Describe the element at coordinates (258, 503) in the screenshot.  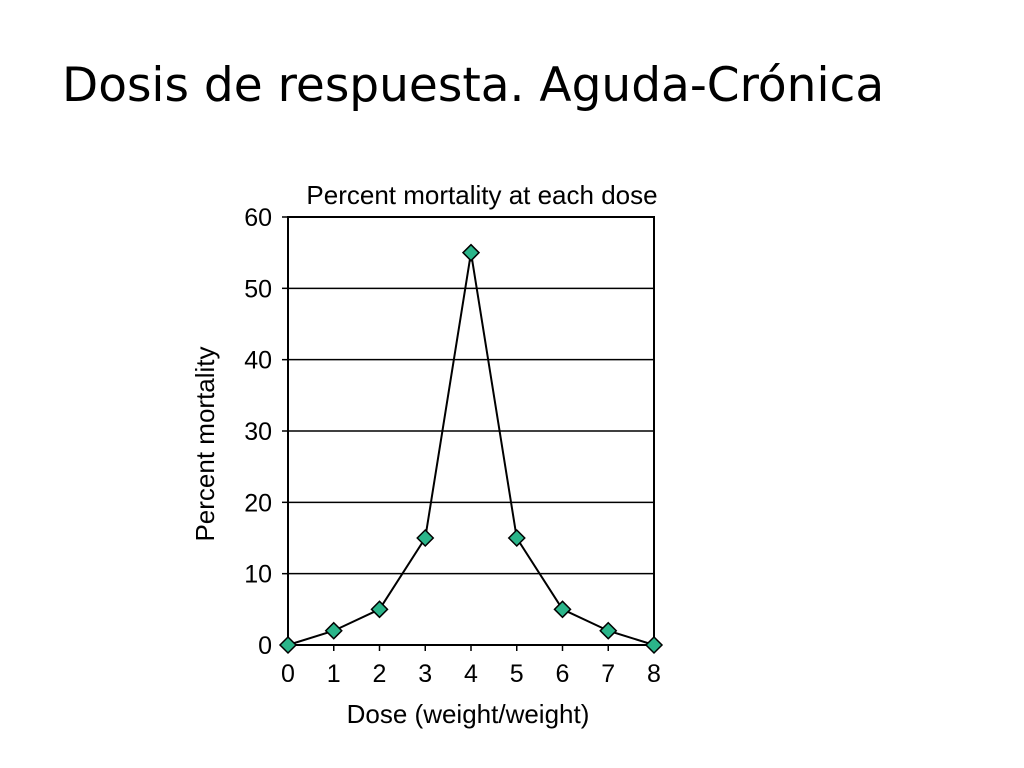
I see `y-tick-label: 20` at that location.